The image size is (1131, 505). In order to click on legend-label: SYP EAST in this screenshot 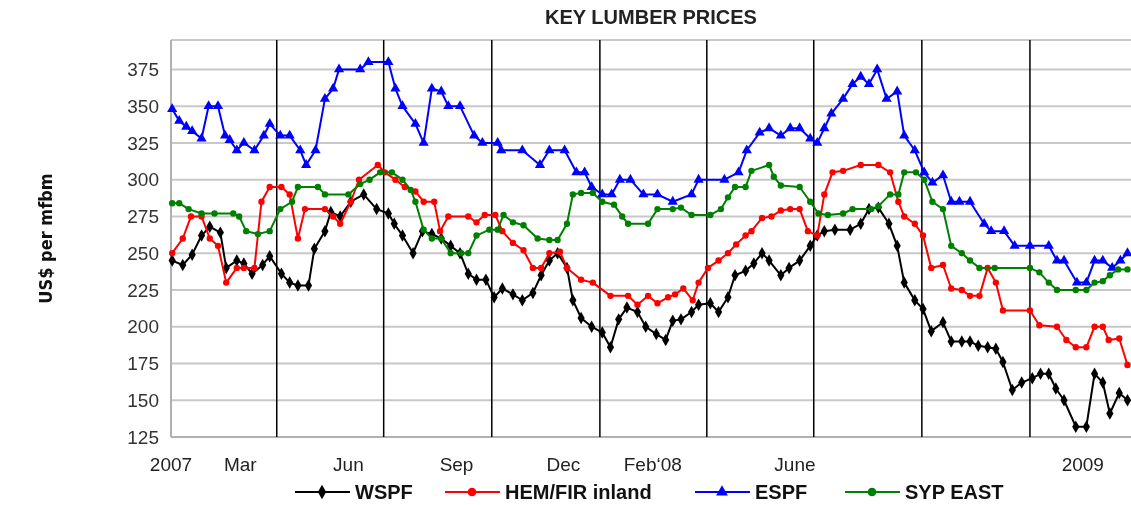, I will do `click(954, 492)`.